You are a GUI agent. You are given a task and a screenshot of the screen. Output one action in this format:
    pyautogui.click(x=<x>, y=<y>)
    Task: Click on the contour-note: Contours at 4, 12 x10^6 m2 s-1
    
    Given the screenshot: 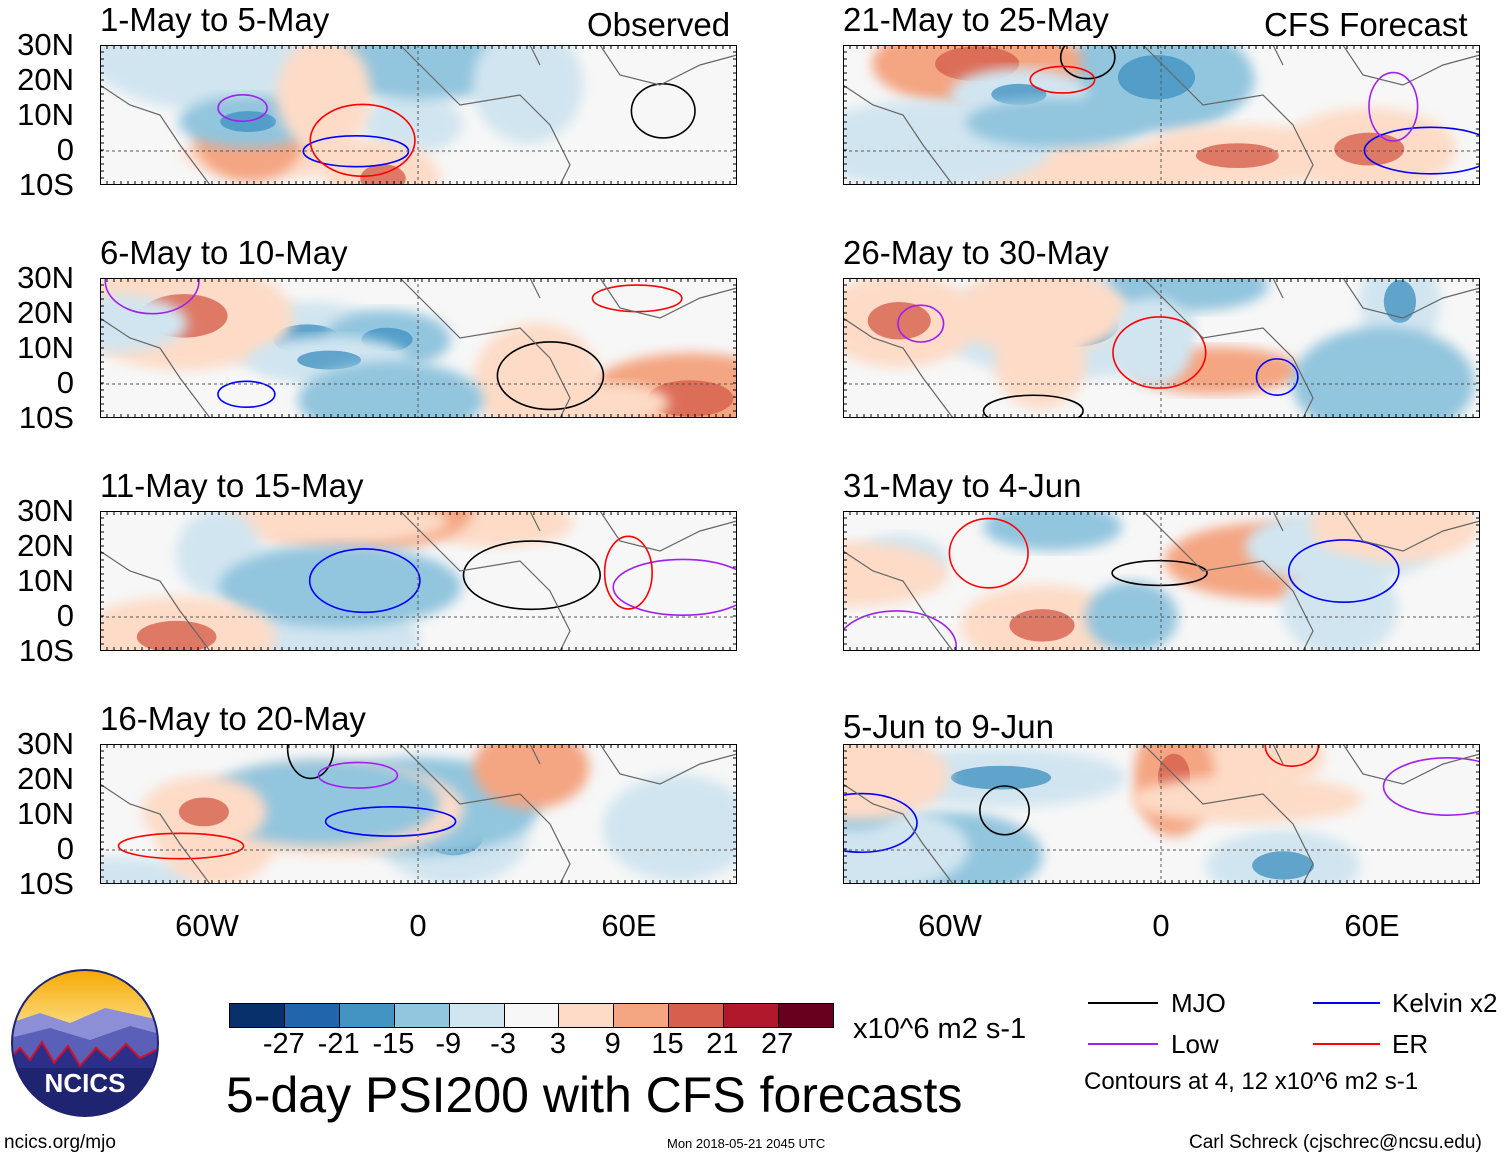 What is the action you would take?
    pyautogui.click(x=1251, y=1081)
    